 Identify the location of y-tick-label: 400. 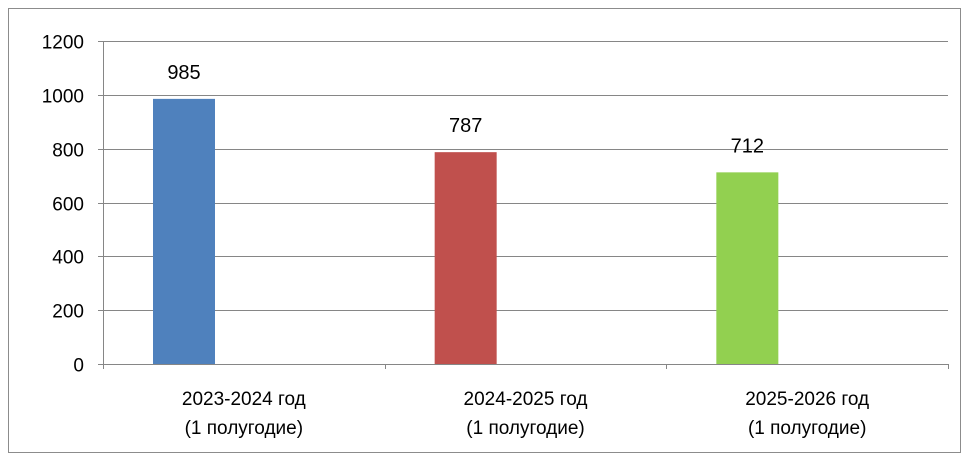
(68, 258).